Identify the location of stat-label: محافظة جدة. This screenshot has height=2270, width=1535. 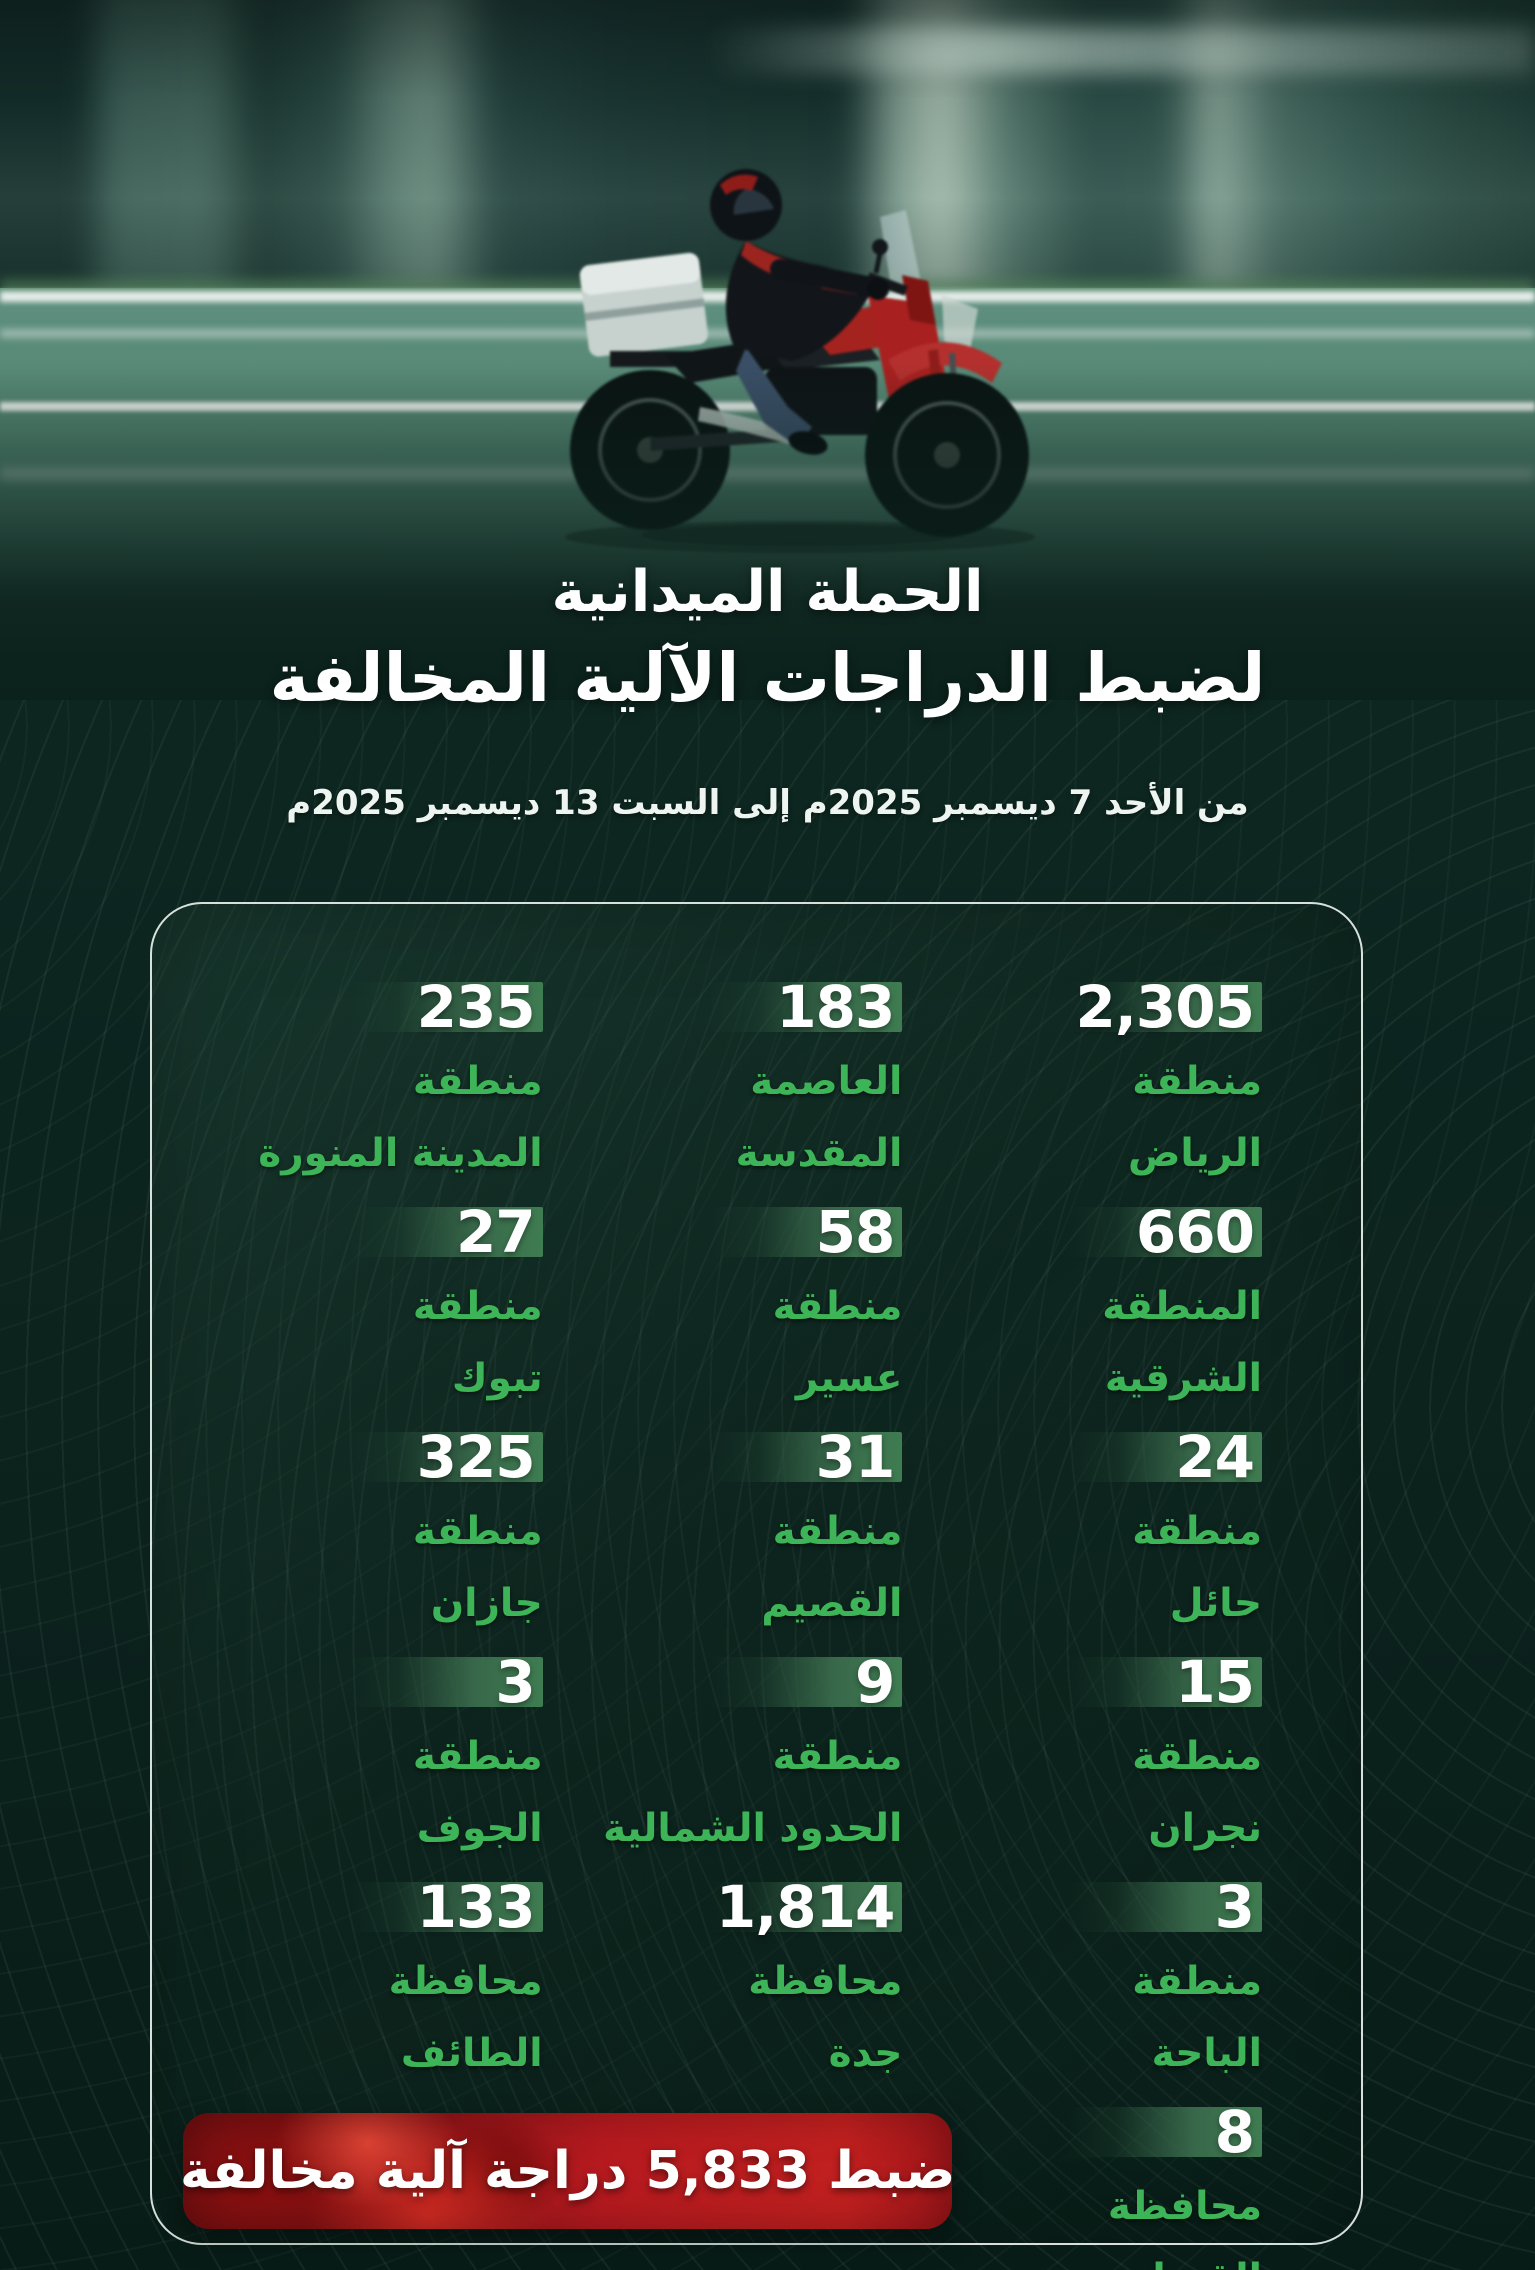
(825, 2018).